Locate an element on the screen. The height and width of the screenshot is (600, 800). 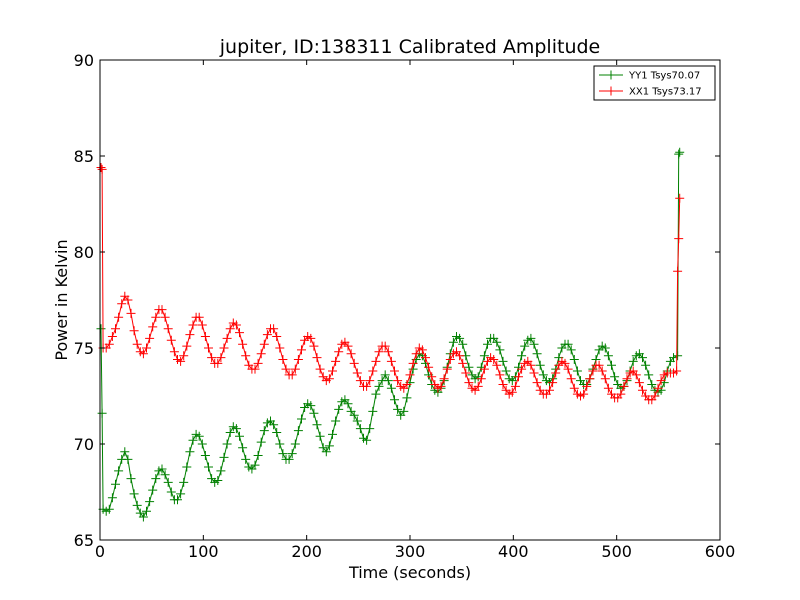
x-tick-label: 300 is located at coordinates (410, 551).